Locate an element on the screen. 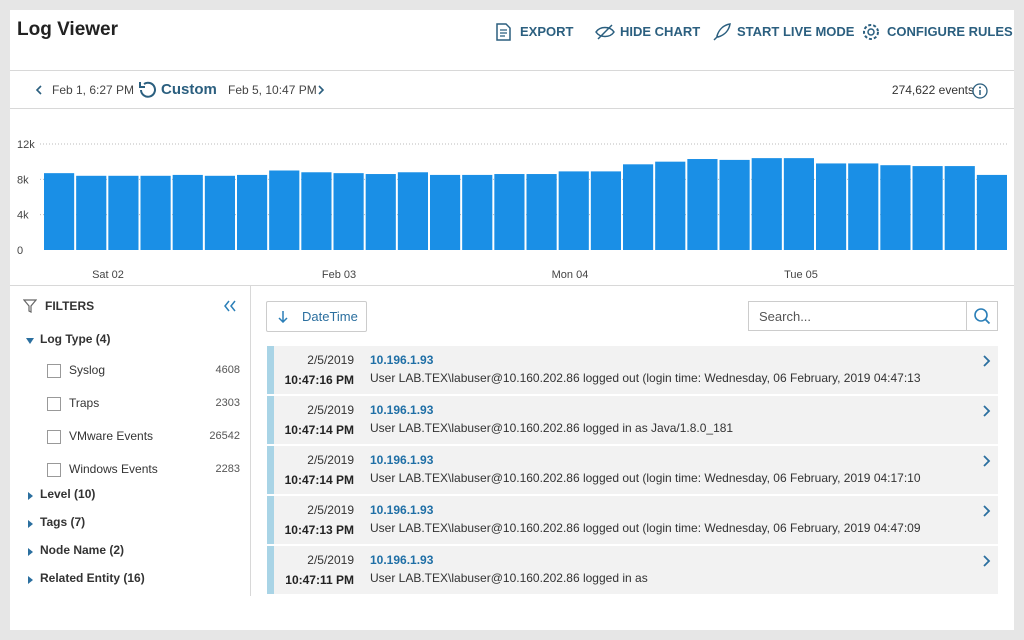 The image size is (1024, 640). sort-label: DateTime is located at coordinates (330, 316).